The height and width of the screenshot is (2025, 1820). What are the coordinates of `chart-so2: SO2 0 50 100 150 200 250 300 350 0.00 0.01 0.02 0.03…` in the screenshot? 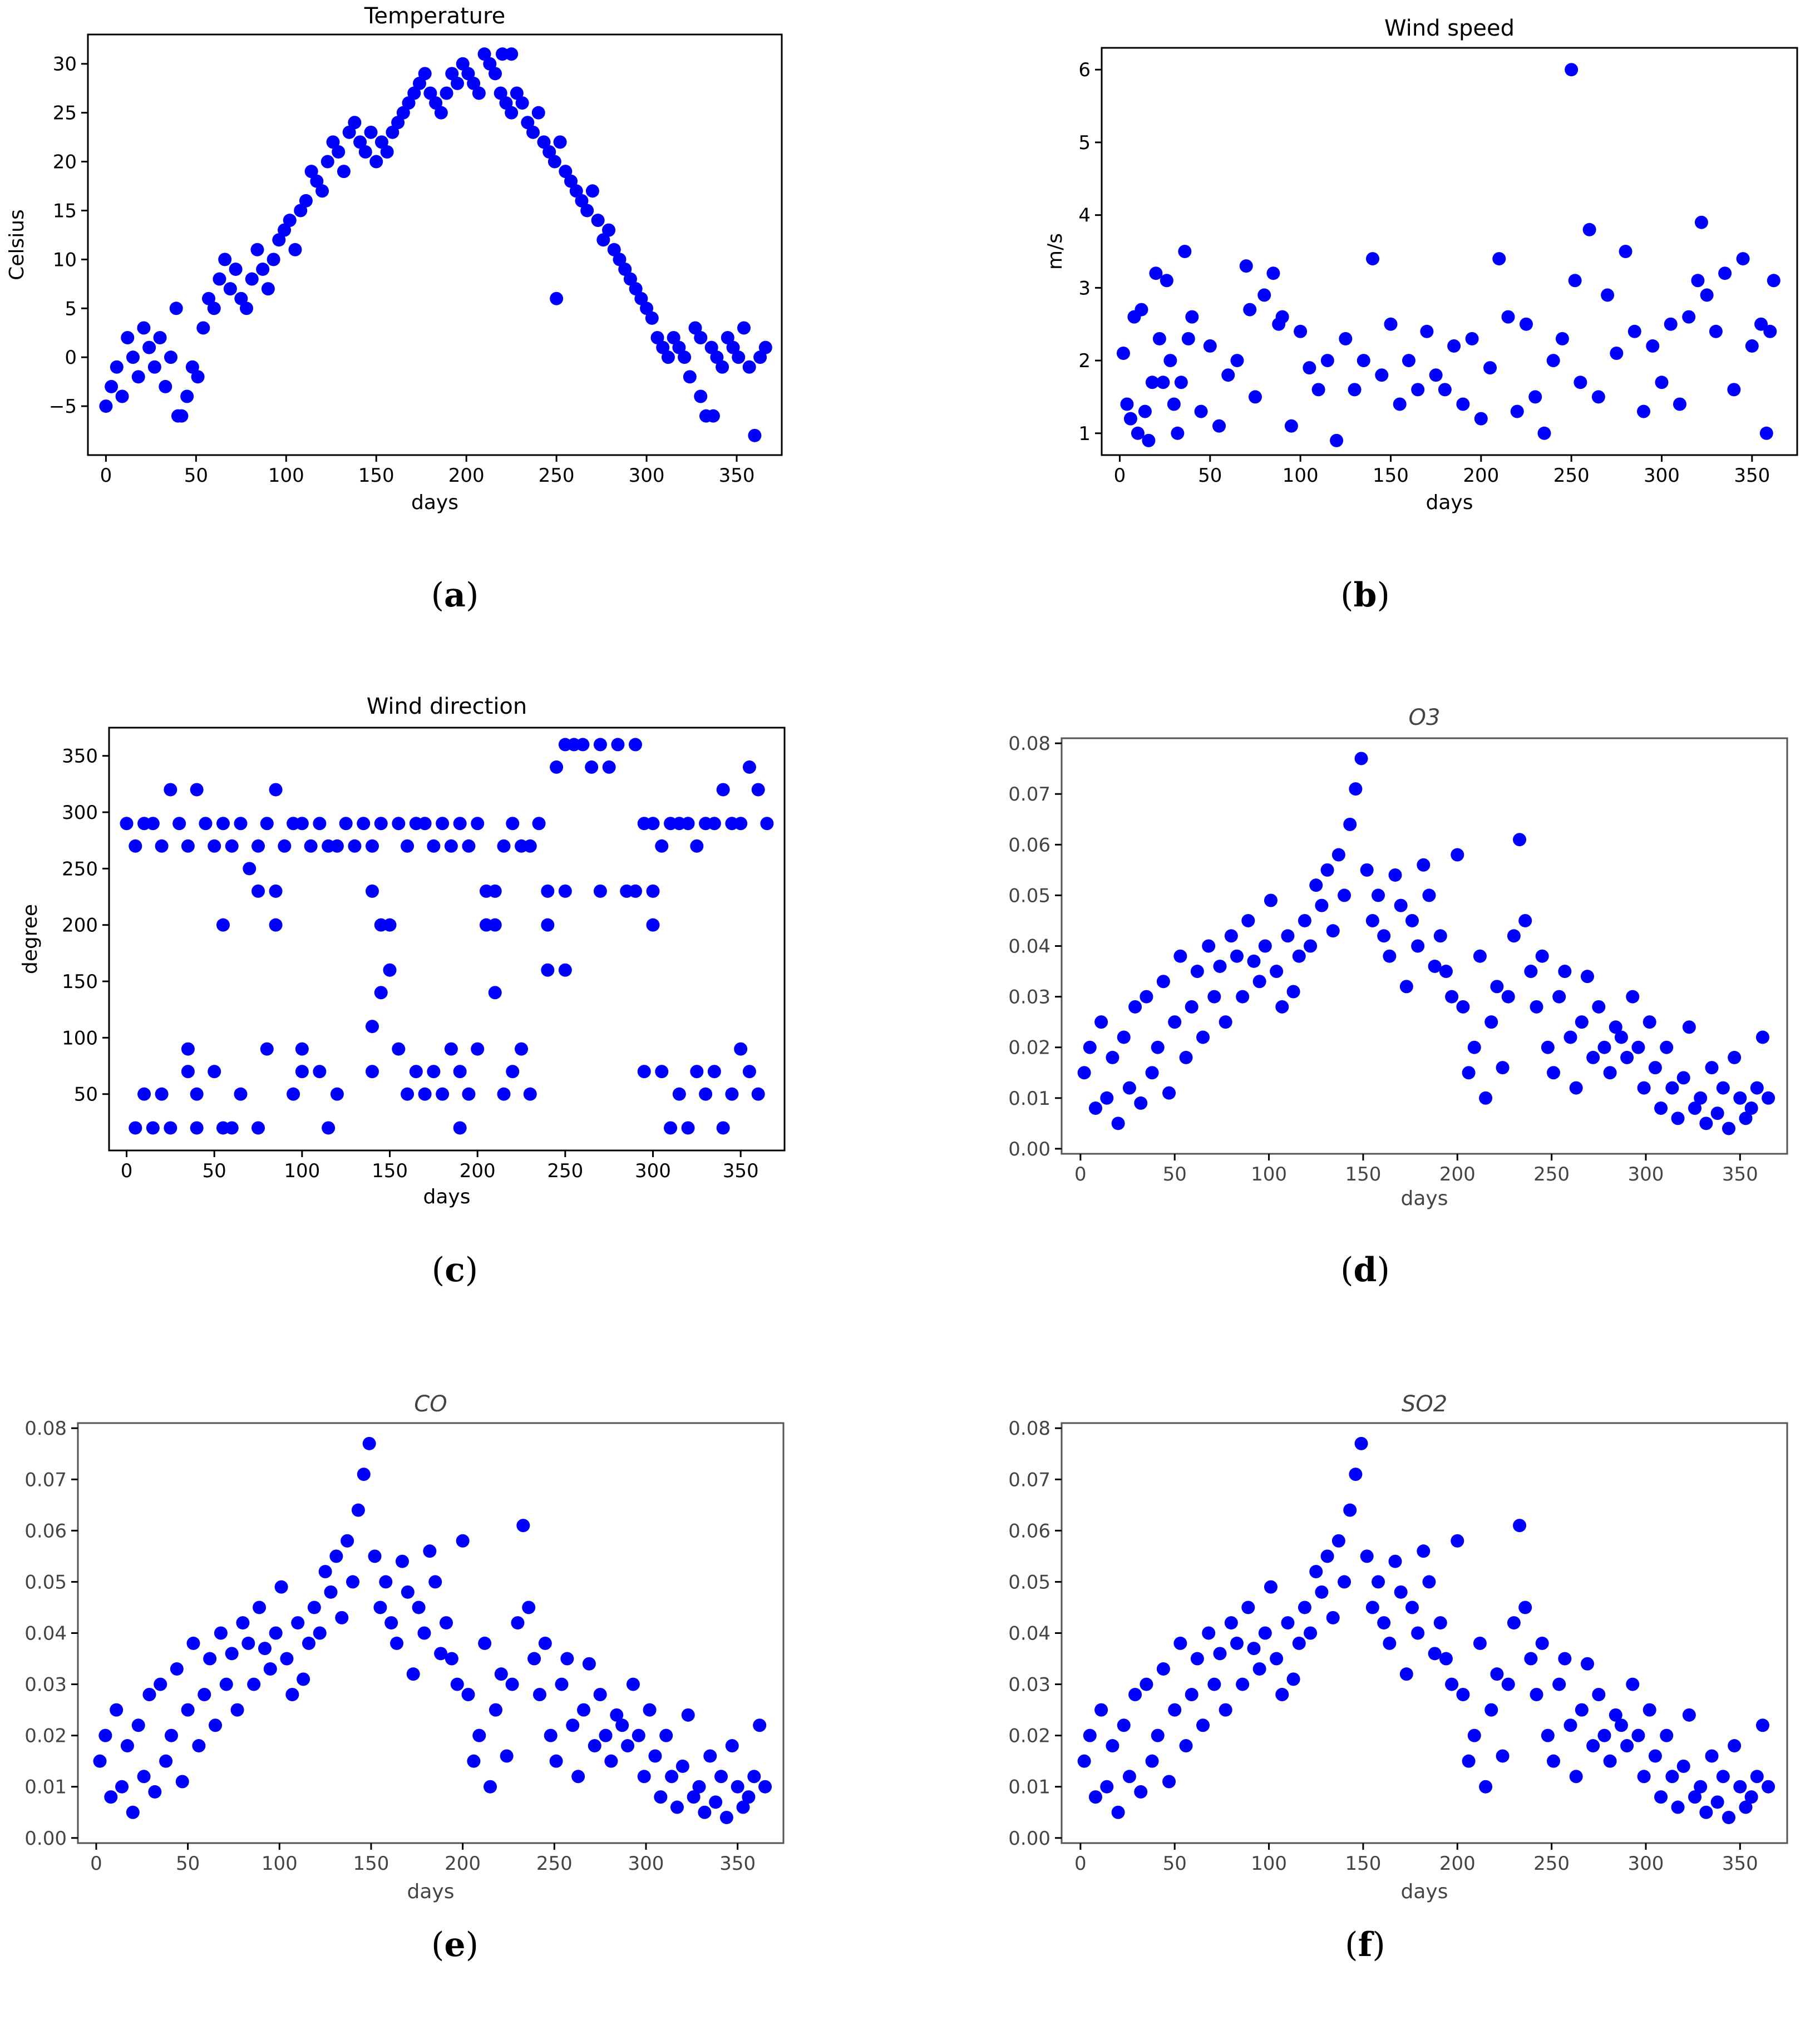 It's located at (1398, 1647).